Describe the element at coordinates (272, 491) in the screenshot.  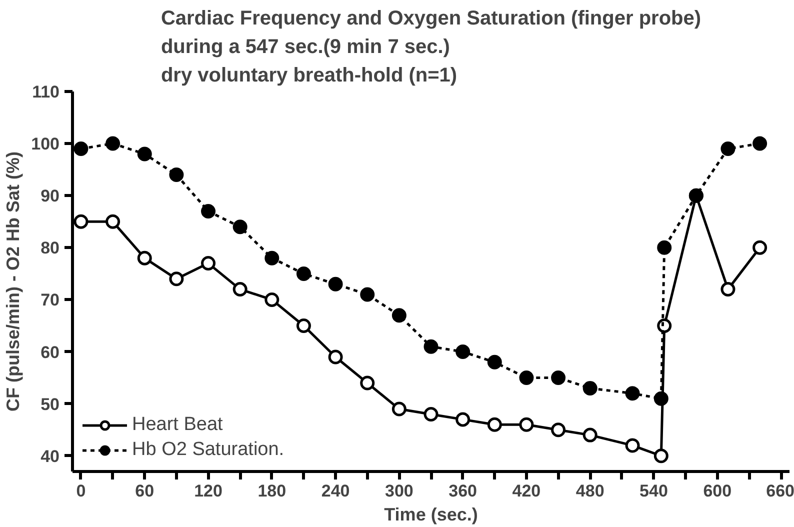
I see `x-tick-label: 180` at that location.